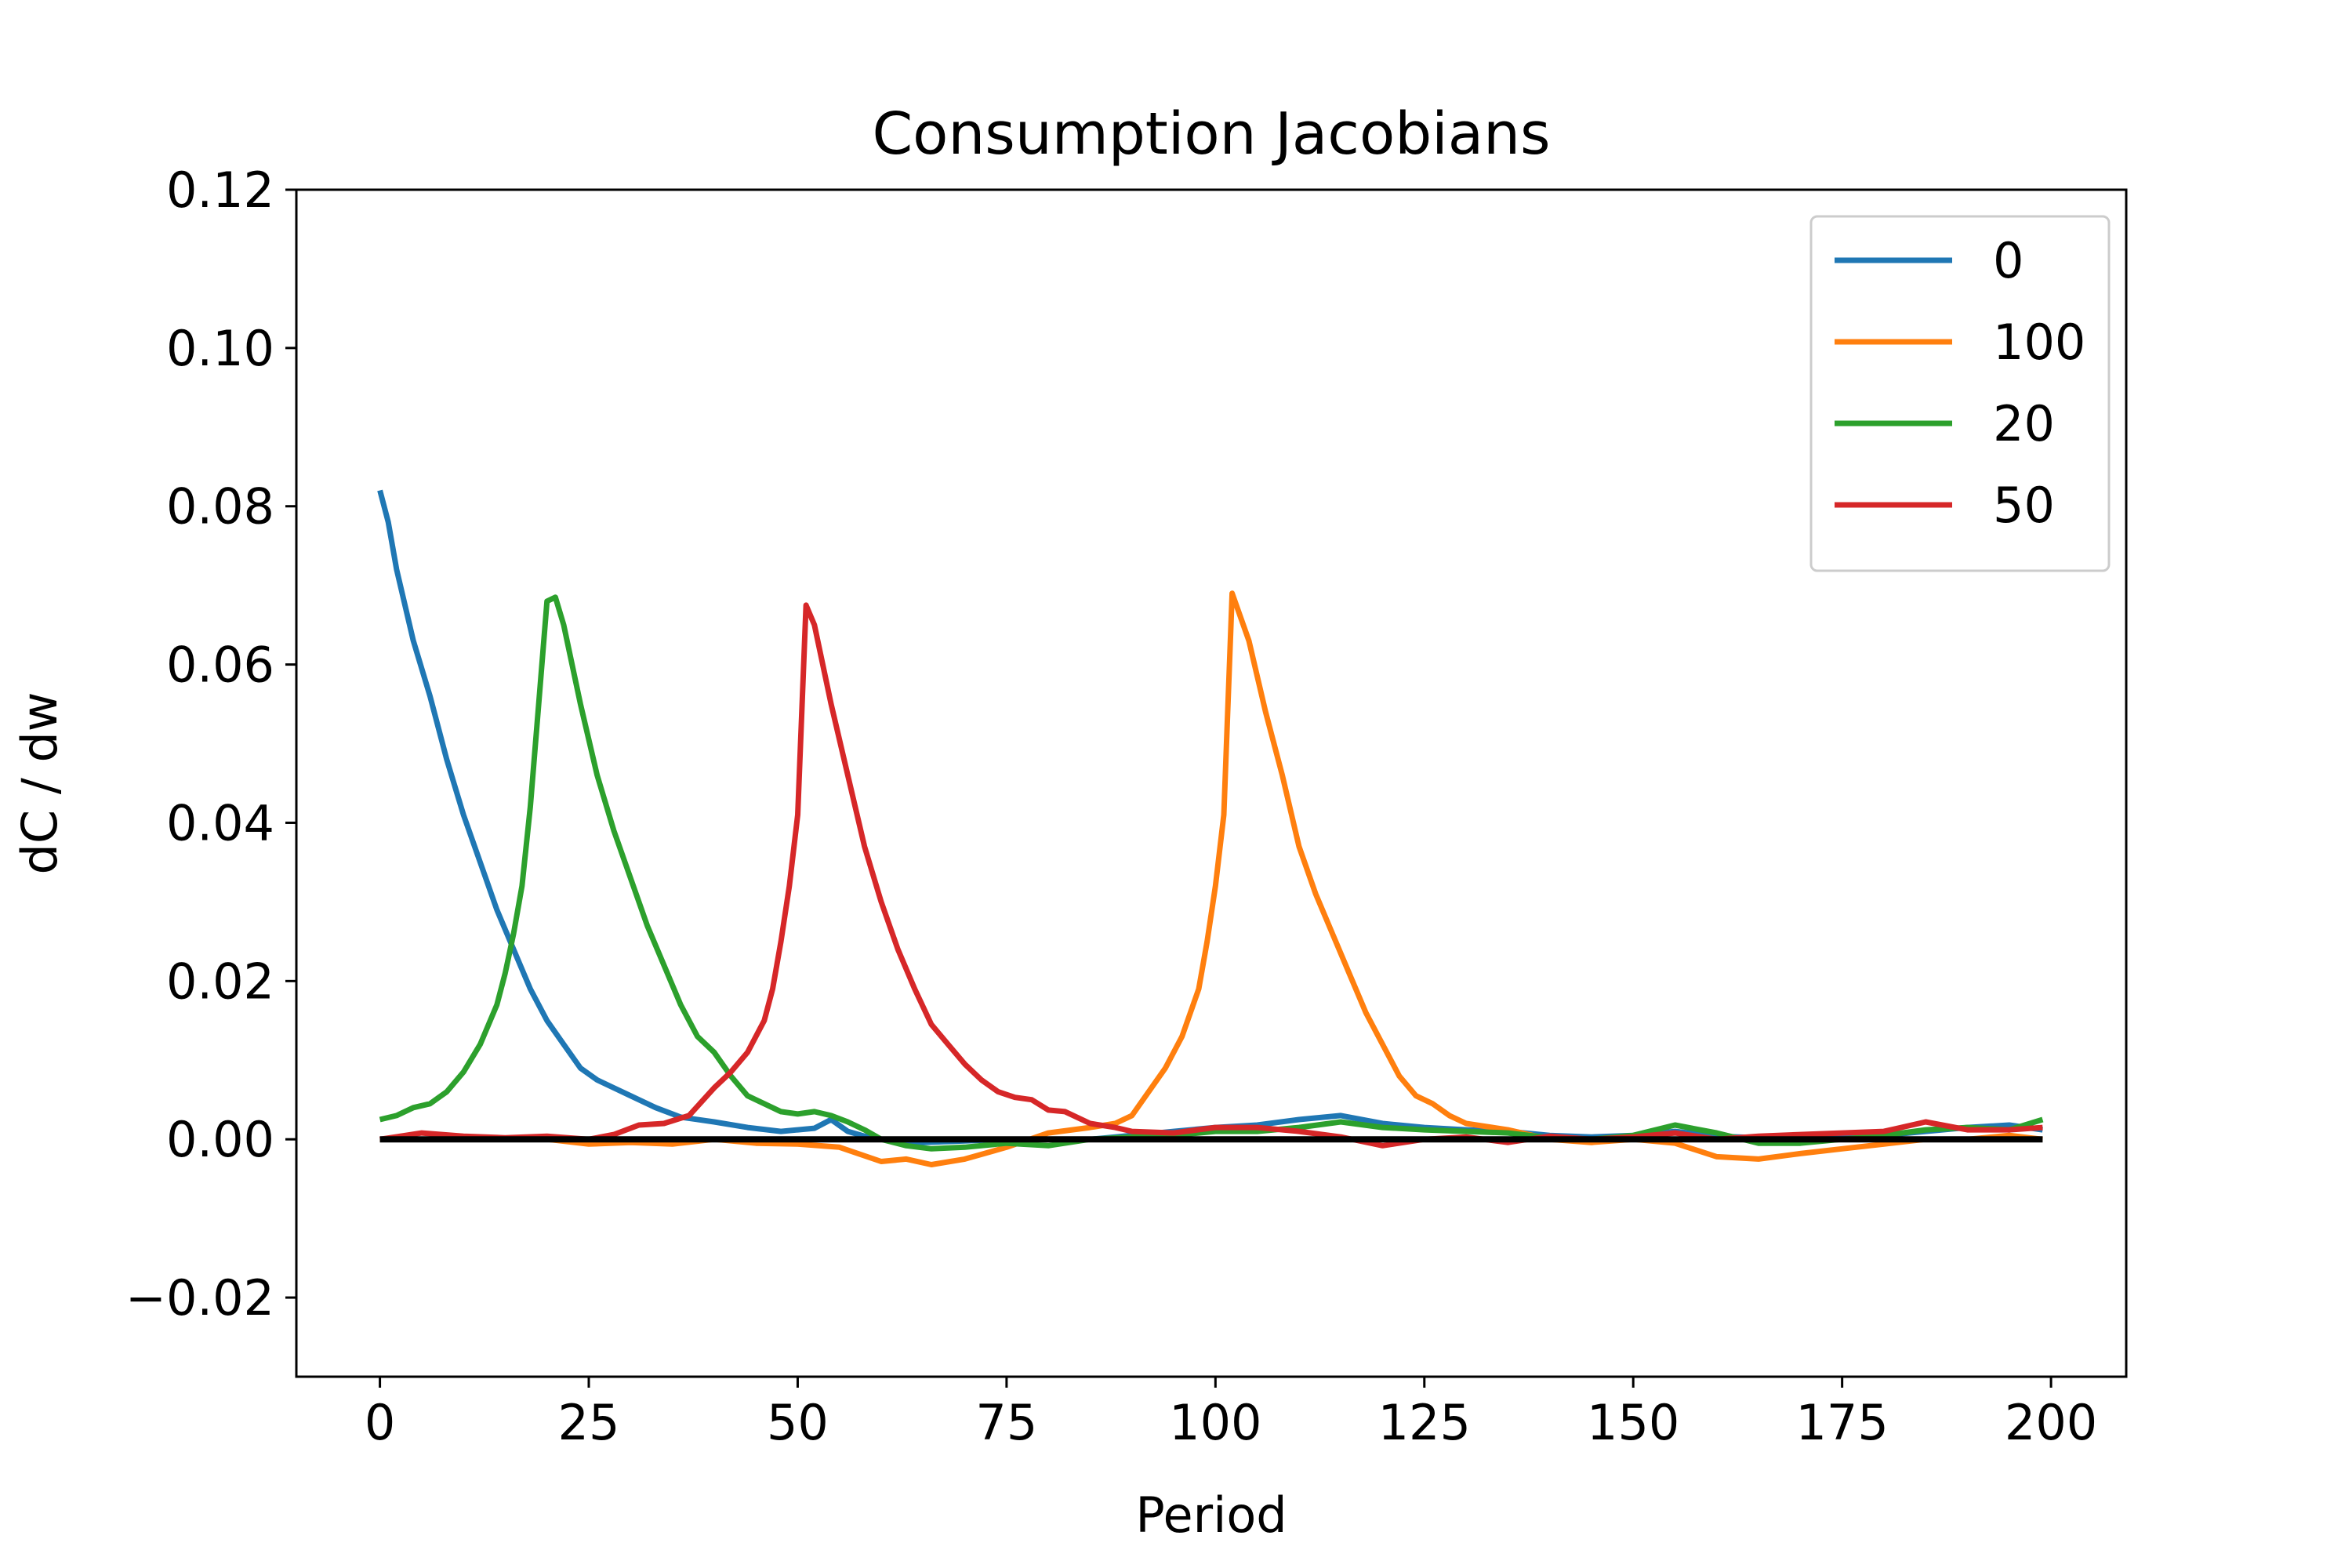 Image resolution: width=2352 pixels, height=1568 pixels. Describe the element at coordinates (2039, 342) in the screenshot. I see `legend-label-100: 100` at that location.